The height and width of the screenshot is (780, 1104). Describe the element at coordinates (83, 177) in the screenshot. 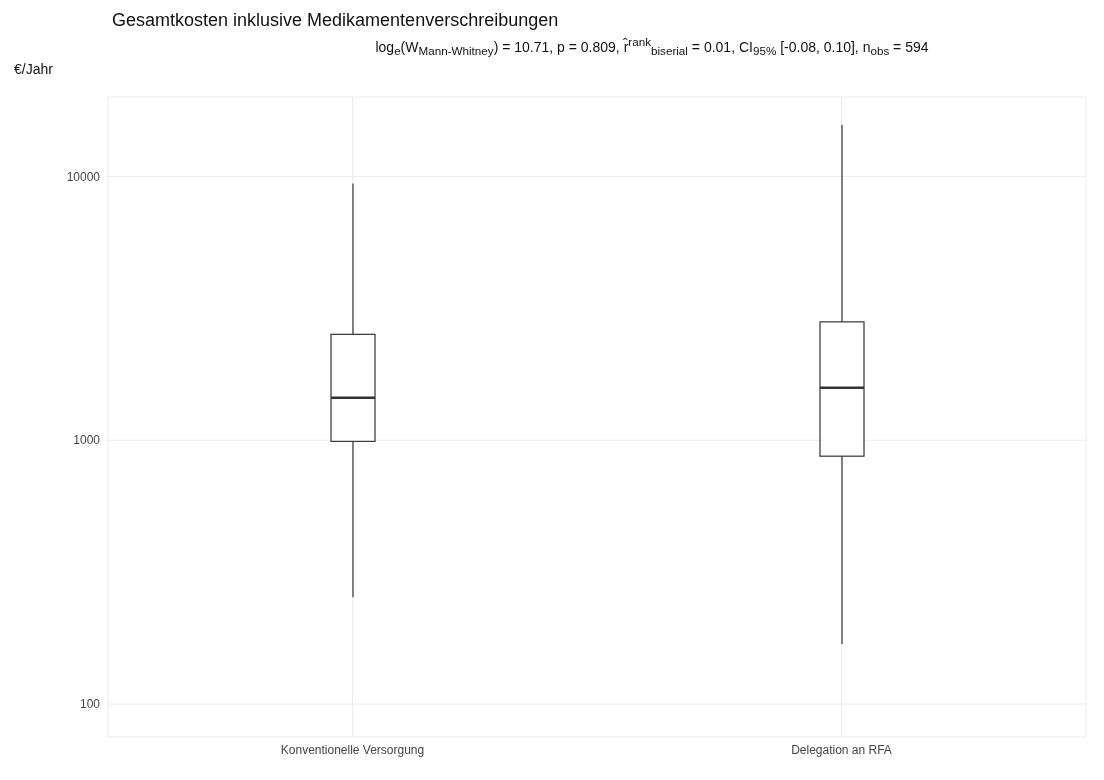

I see `y-tick-label: 10000` at that location.